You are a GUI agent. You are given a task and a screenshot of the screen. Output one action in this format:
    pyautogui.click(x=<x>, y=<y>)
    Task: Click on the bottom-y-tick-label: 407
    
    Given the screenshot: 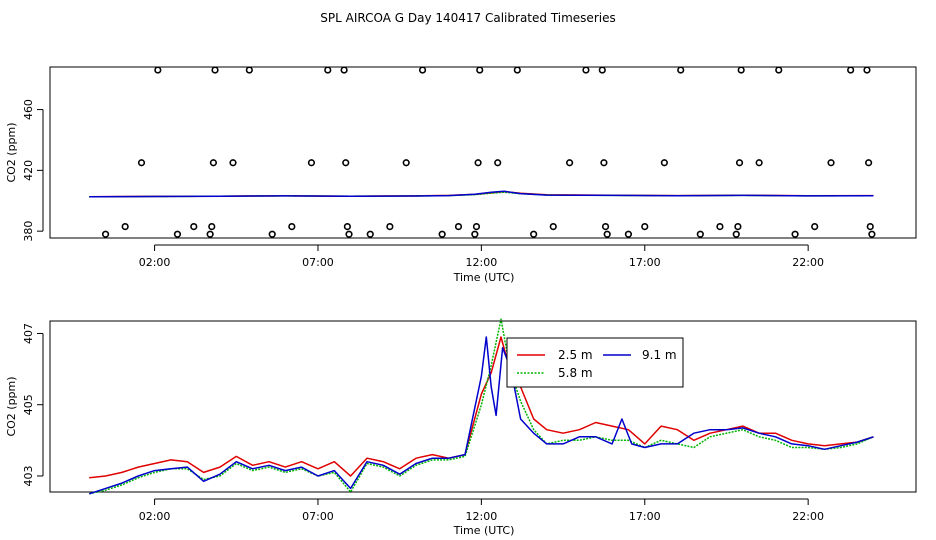 What is the action you would take?
    pyautogui.click(x=28, y=333)
    